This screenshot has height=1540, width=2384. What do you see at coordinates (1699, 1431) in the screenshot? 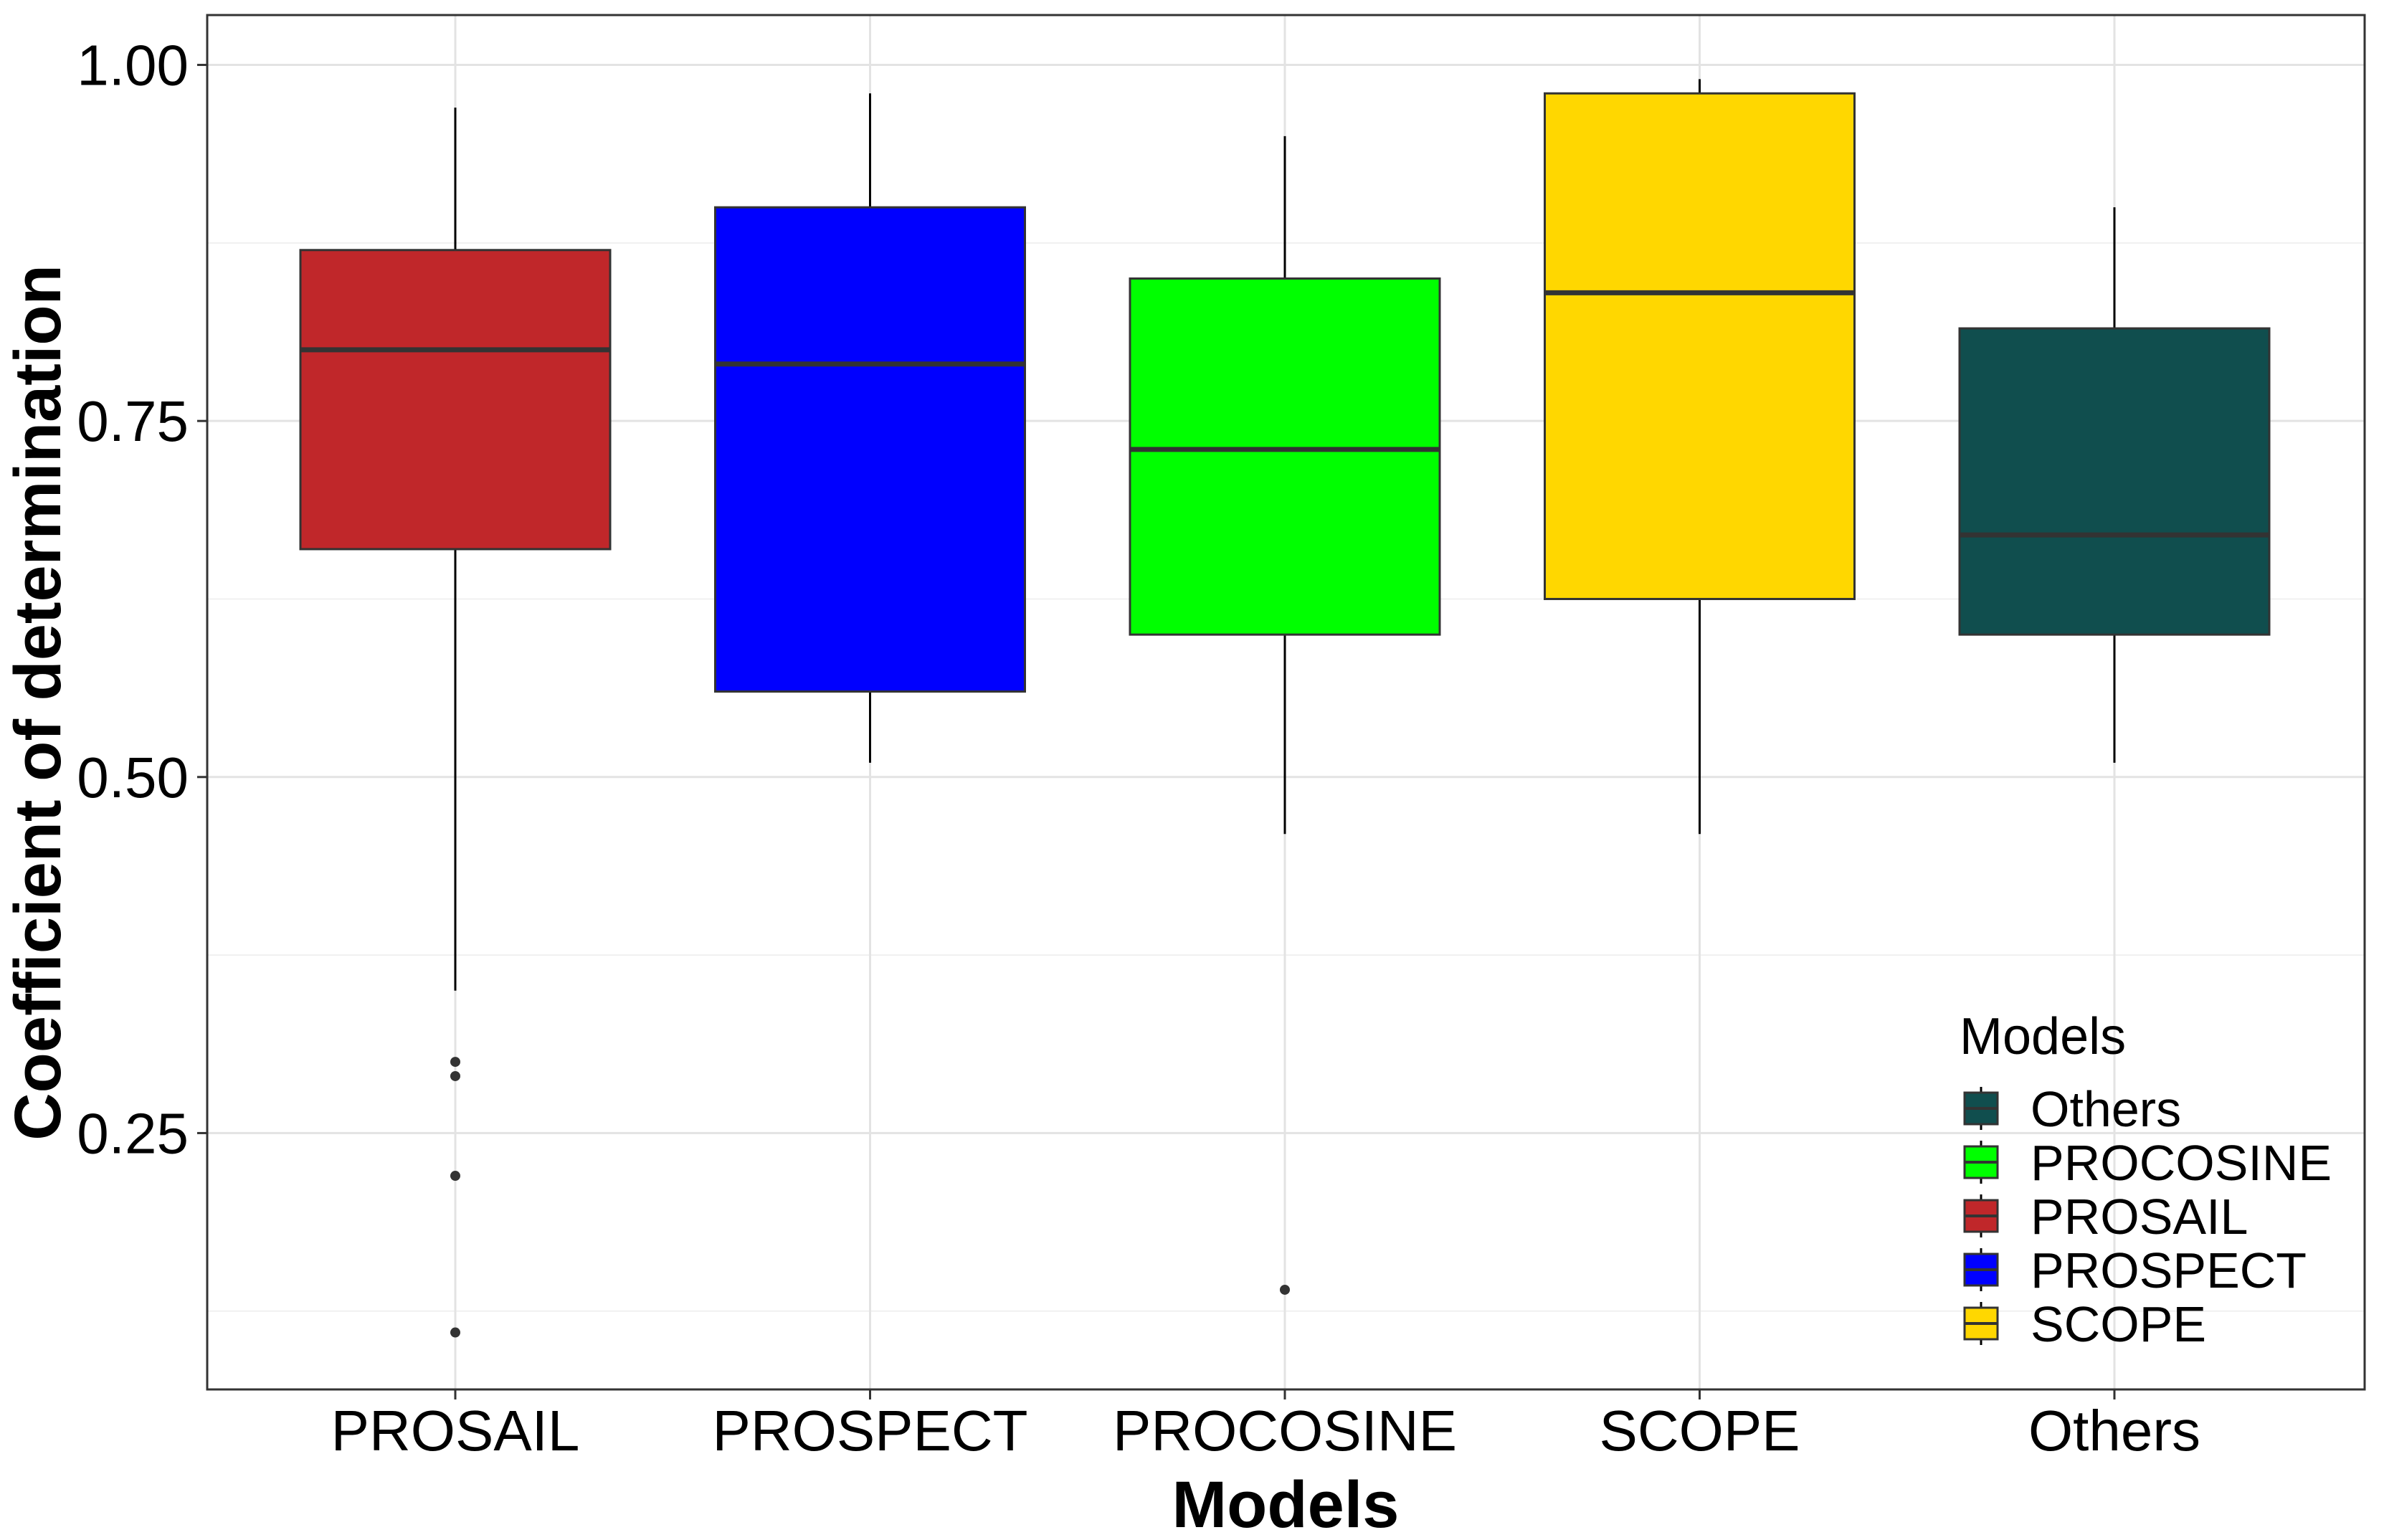
I see `x-tick-label: SCOPE` at bounding box center [1699, 1431].